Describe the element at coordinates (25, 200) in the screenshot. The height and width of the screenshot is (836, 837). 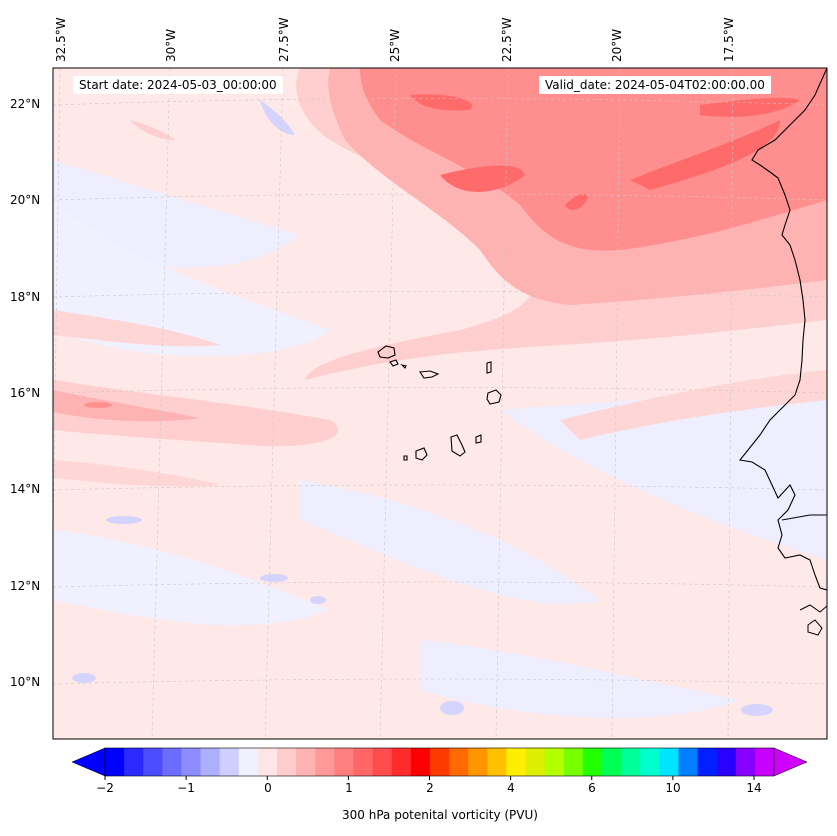
I see `lat-label-20n: 20°N` at that location.